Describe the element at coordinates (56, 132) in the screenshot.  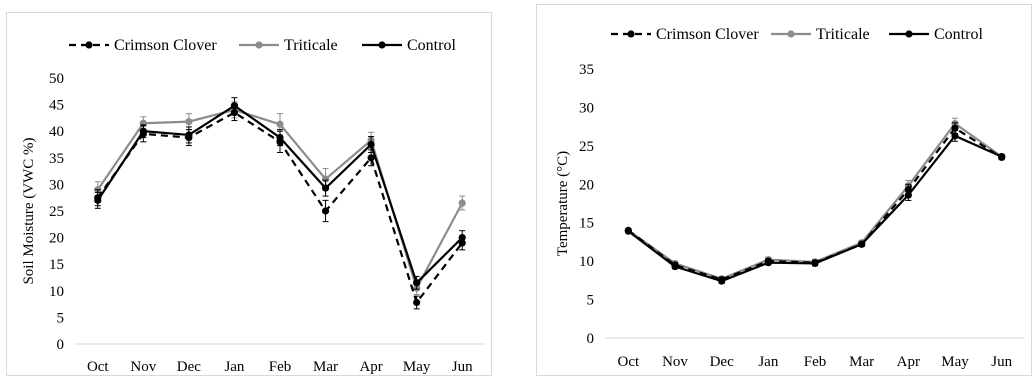
I see `y-tick-label: 40` at that location.